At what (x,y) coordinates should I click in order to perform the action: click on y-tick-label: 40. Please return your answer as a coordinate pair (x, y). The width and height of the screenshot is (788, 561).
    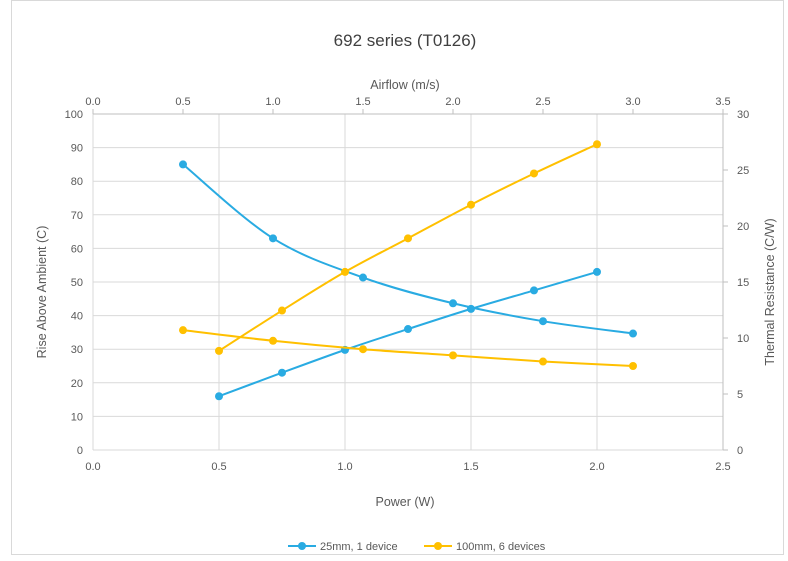
    Looking at the image, I should click on (77, 317).